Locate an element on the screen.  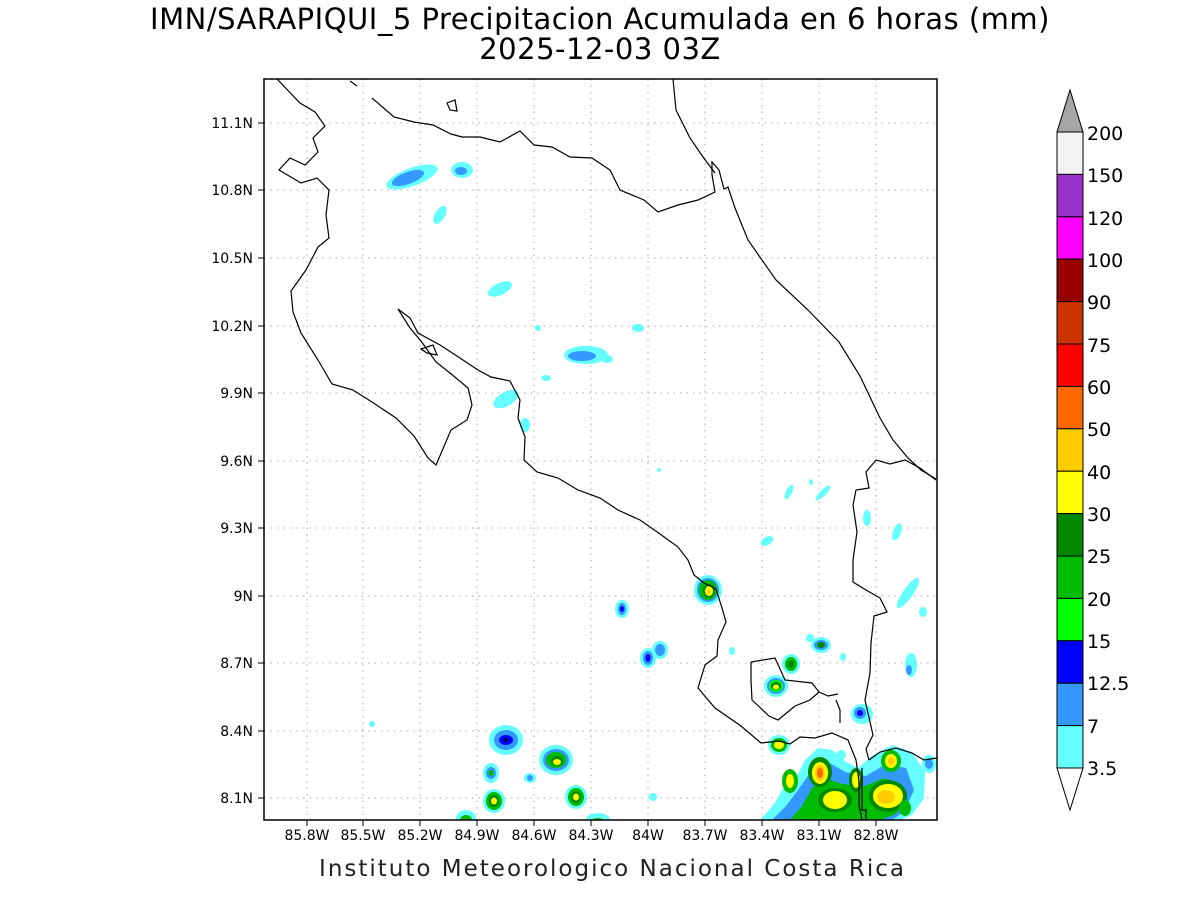
lat-label: 11.1N is located at coordinates (232, 124).